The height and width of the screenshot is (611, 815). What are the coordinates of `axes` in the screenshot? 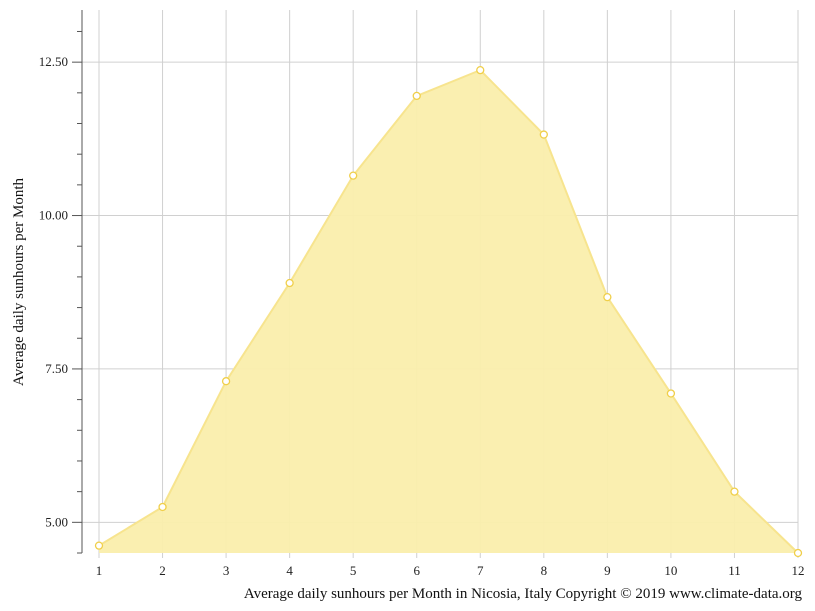 It's located at (77, 282).